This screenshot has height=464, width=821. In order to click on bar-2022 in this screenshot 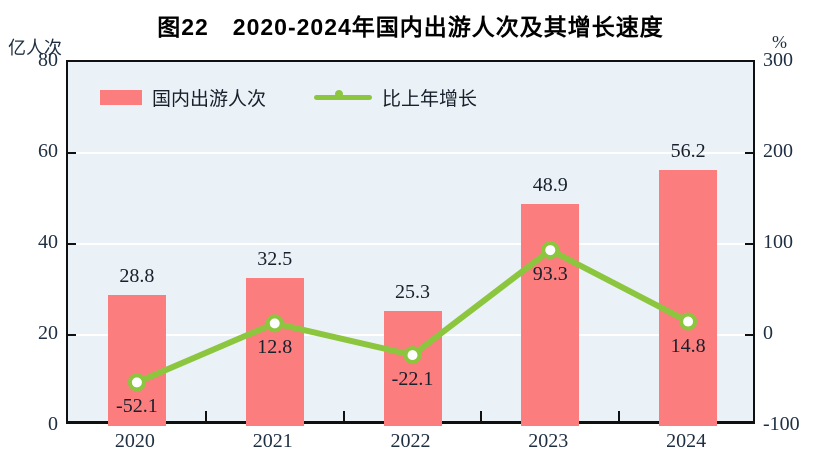, I will do `click(412, 368)`.